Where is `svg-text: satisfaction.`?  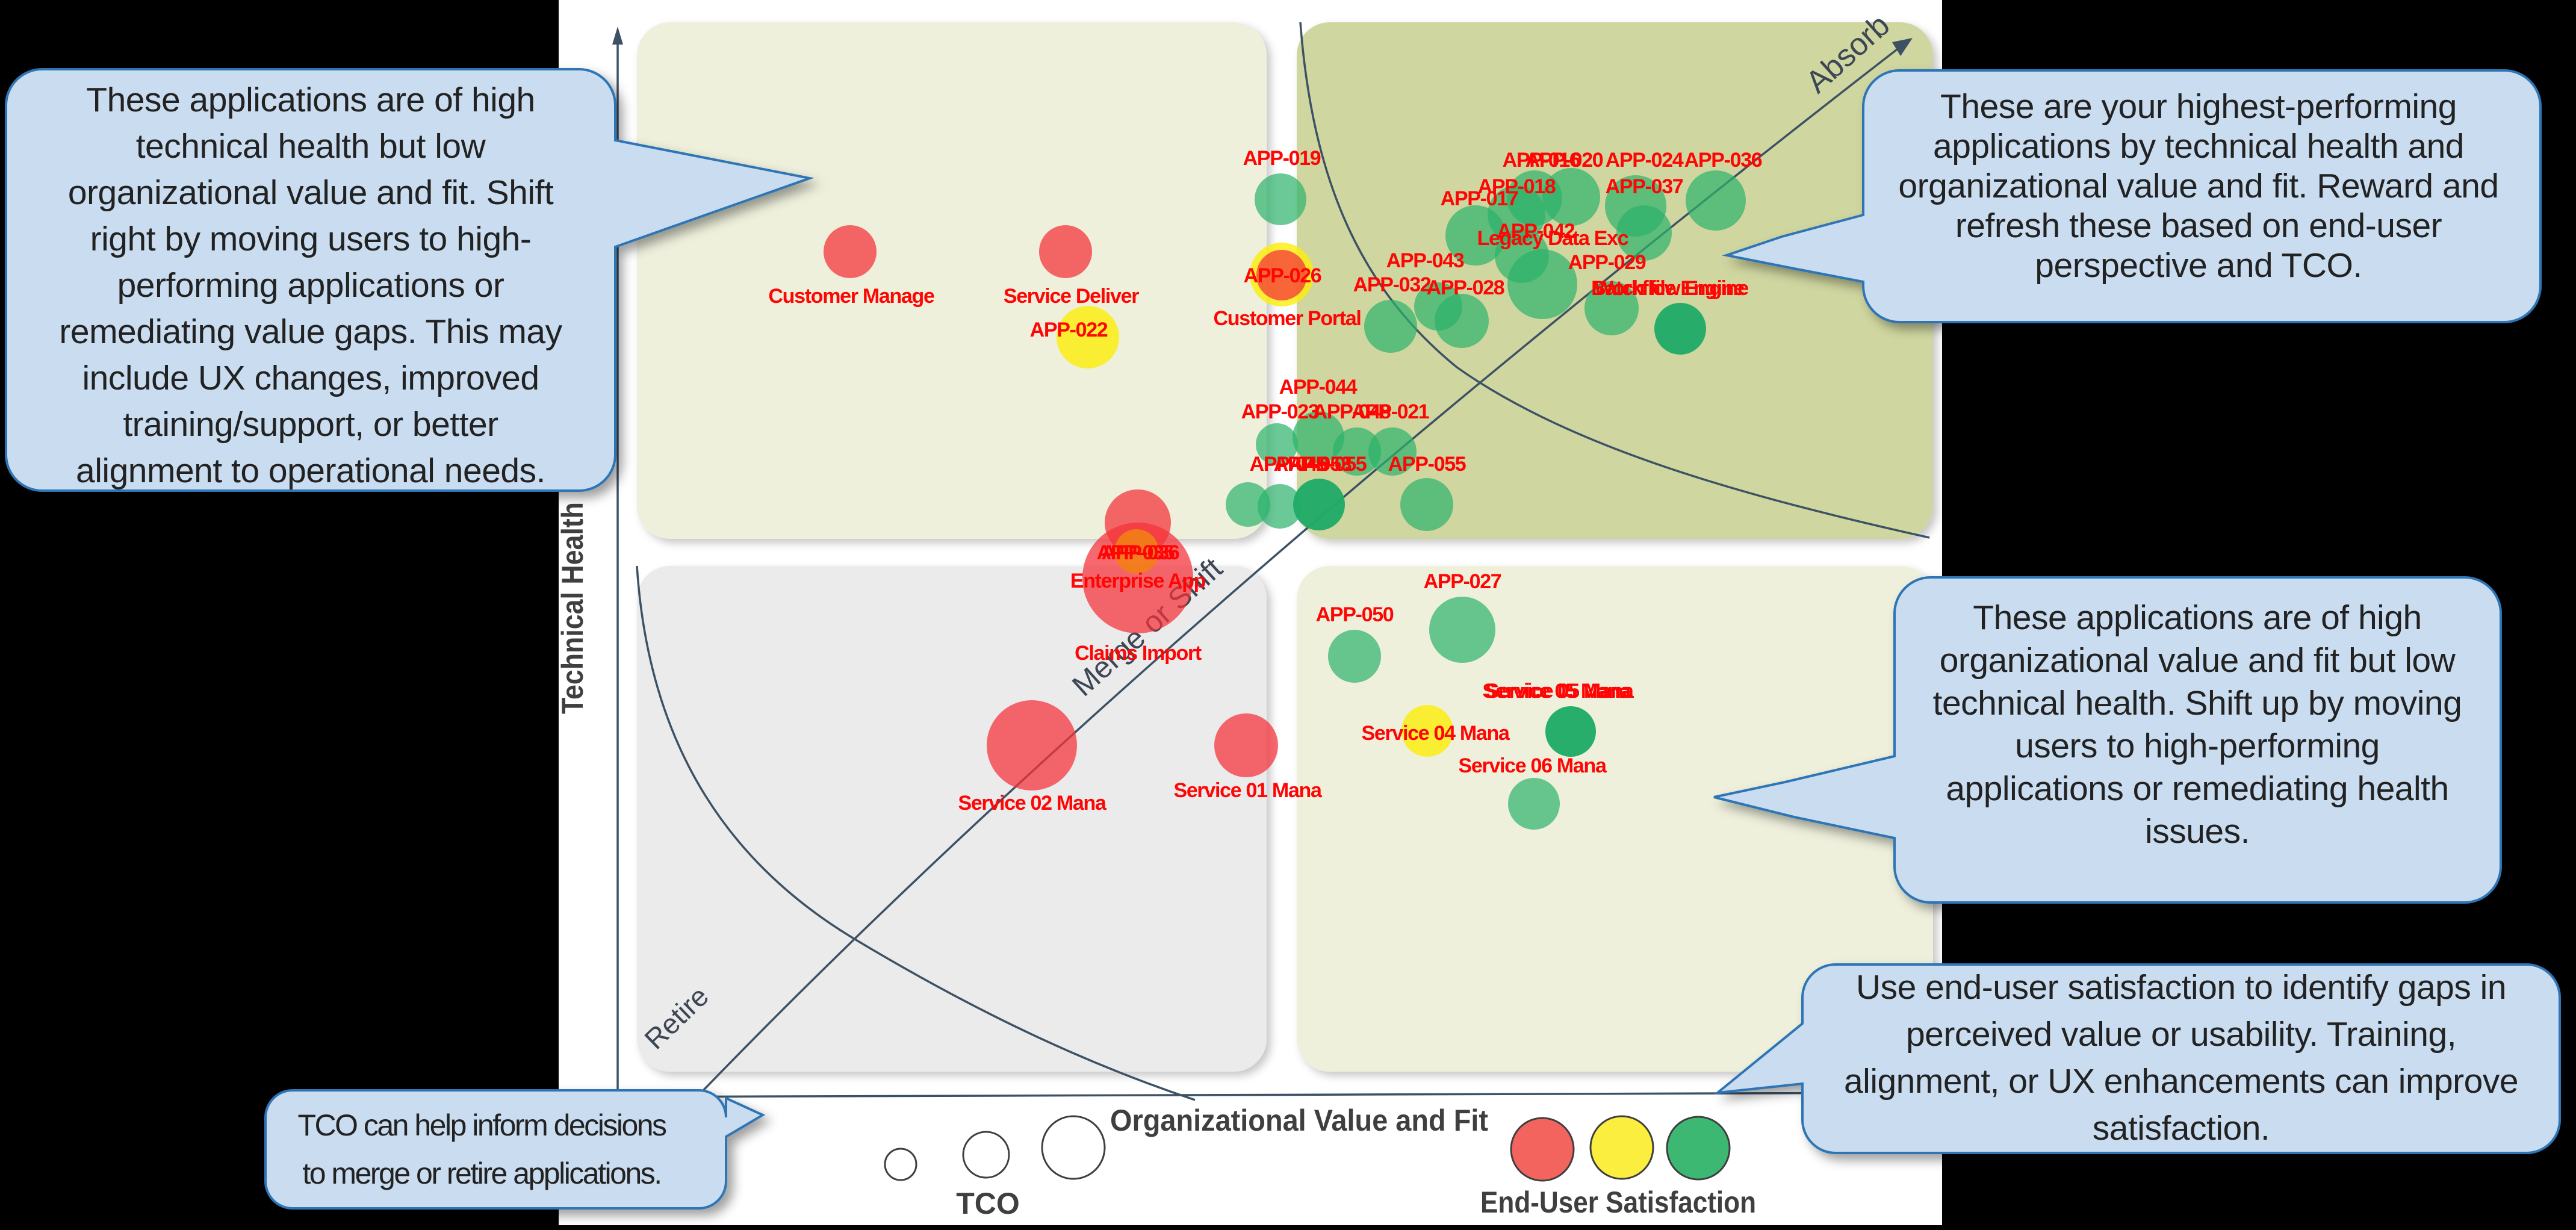 svg-text: satisfaction. is located at coordinates (2181, 1128).